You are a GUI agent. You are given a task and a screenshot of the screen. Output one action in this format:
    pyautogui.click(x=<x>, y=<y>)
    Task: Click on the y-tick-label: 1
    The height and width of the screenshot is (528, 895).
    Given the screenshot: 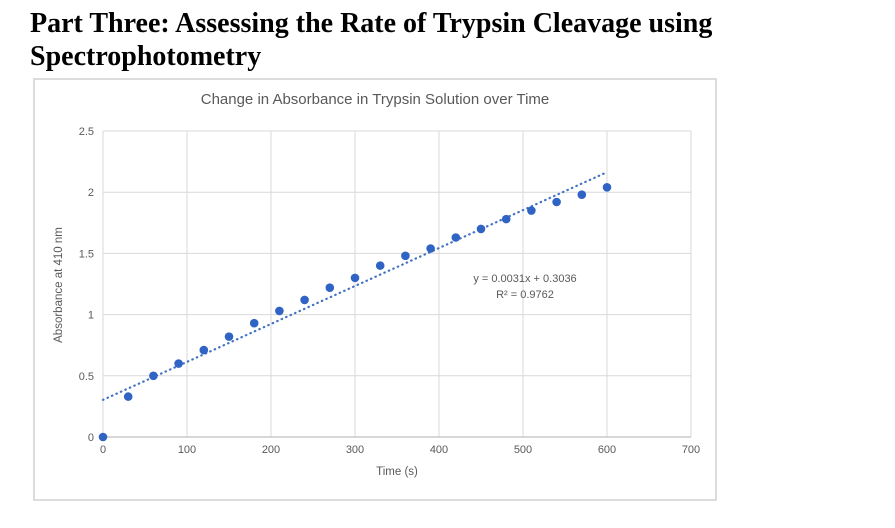 What is the action you would take?
    pyautogui.click(x=91, y=316)
    